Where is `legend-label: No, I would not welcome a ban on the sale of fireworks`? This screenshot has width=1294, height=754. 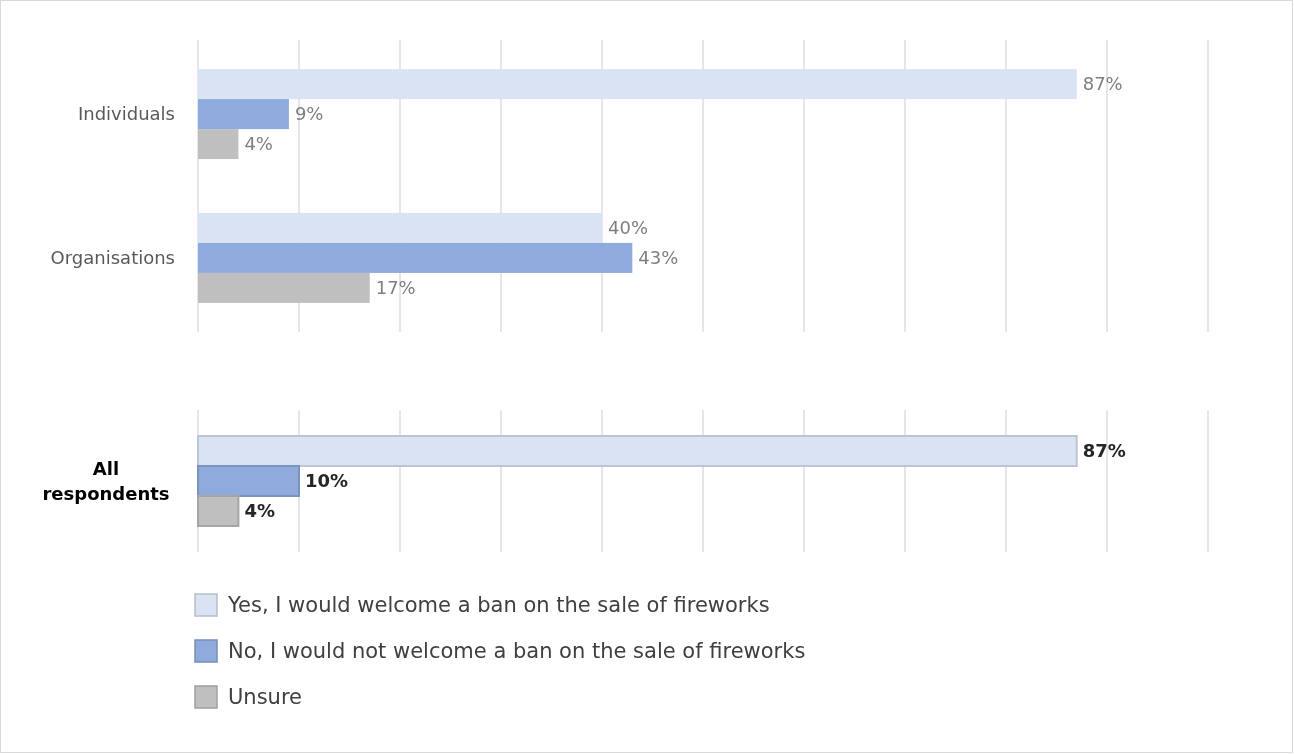 legend-label: No, I would not welcome a ban on the sale of fireworks is located at coordinates (517, 651).